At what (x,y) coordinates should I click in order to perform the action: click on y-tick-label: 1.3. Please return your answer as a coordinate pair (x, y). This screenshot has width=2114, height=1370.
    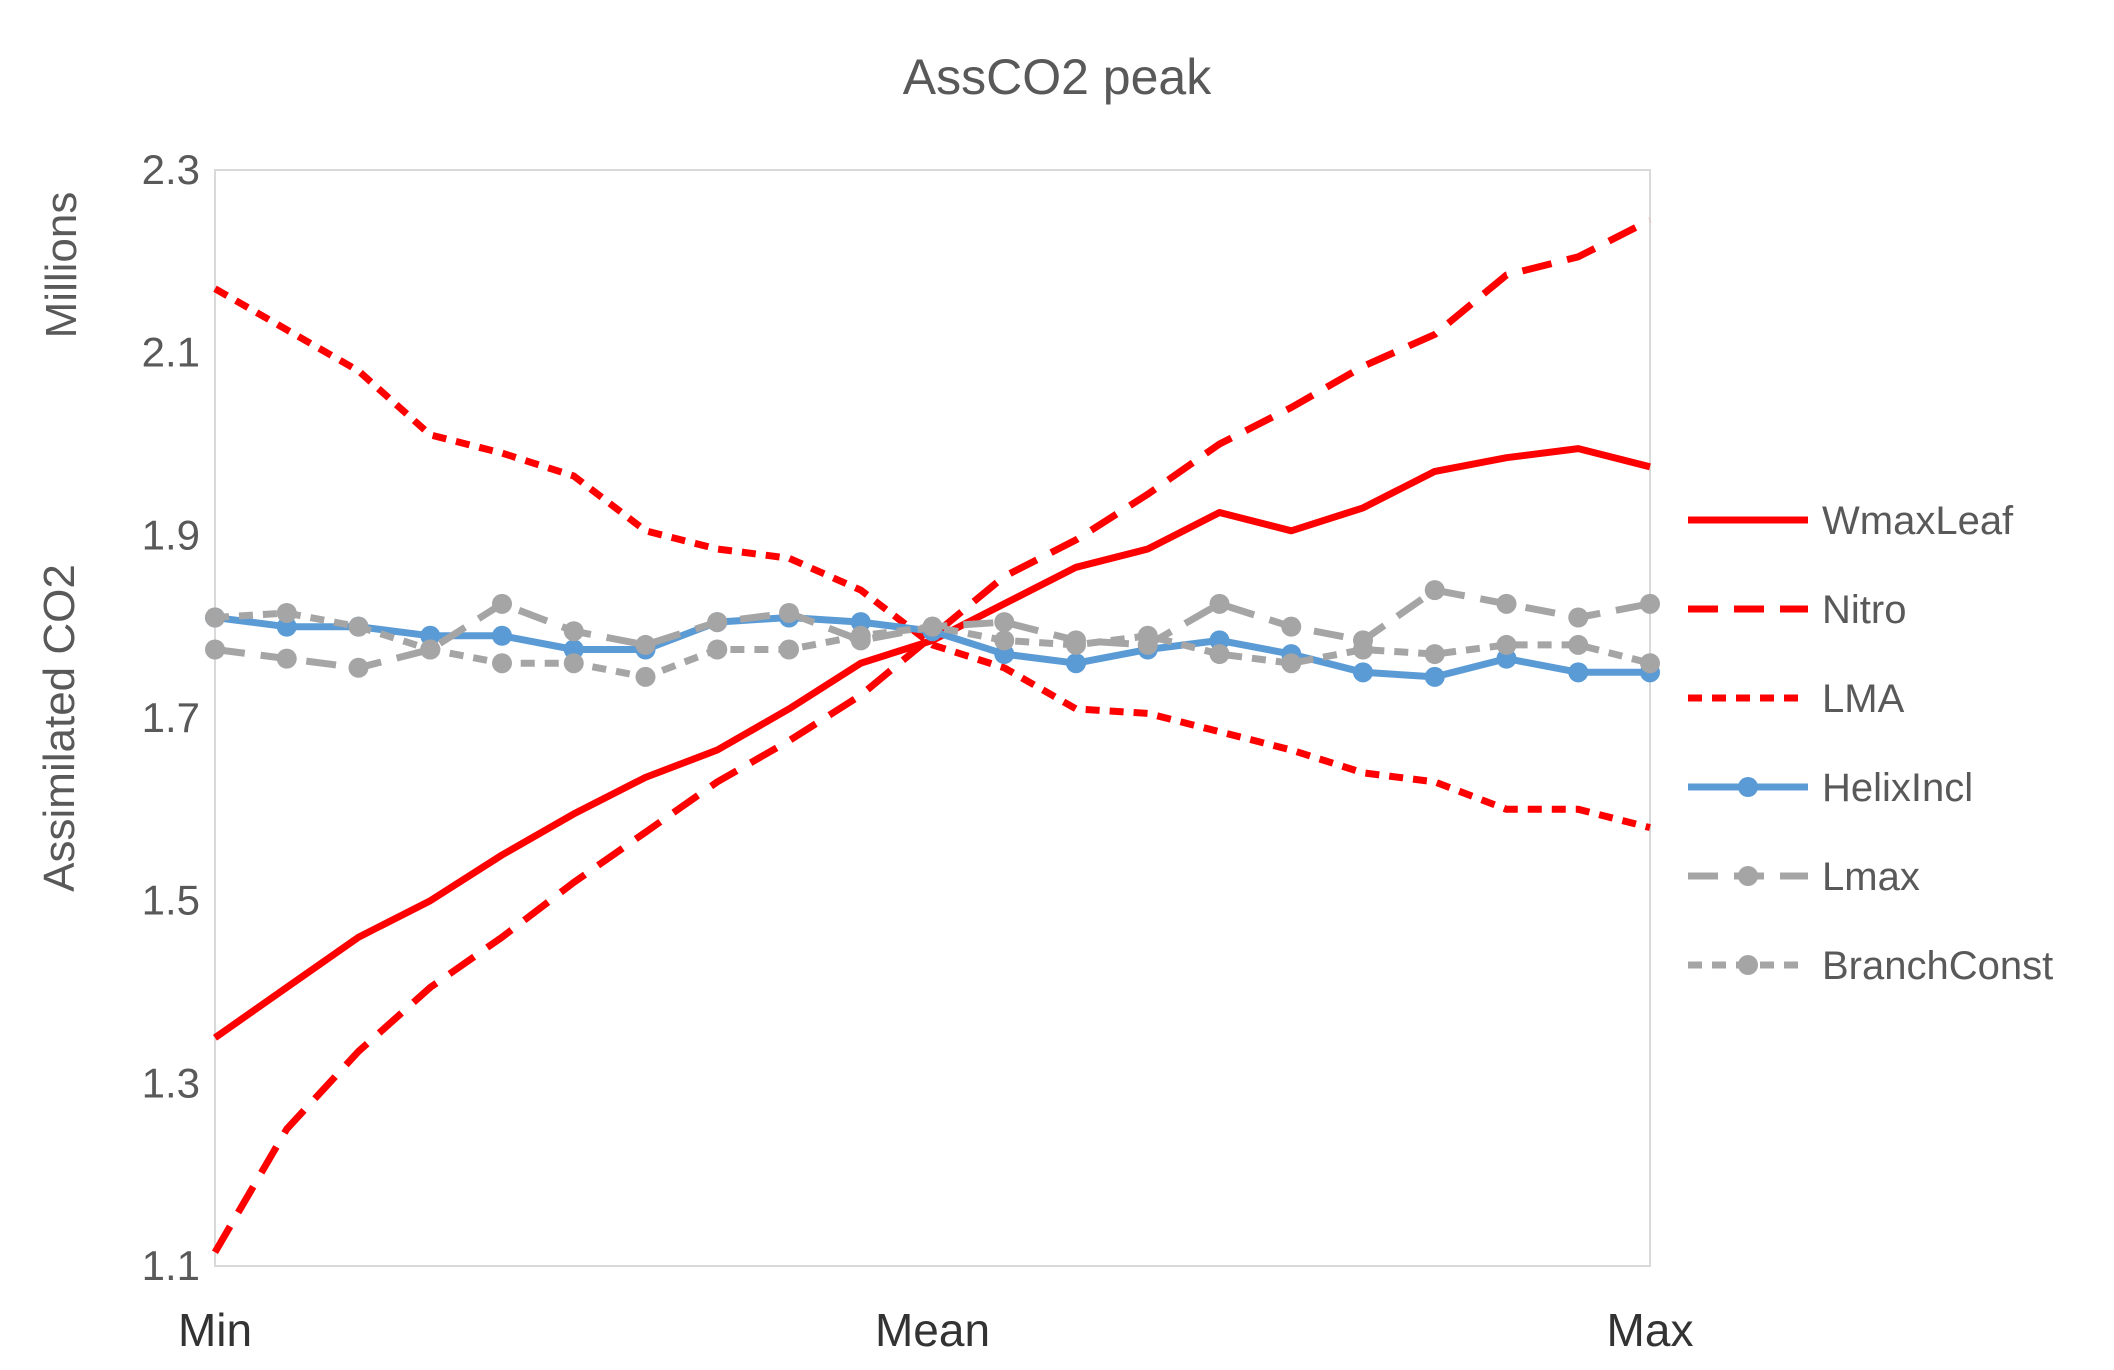
    Looking at the image, I should click on (171, 1082).